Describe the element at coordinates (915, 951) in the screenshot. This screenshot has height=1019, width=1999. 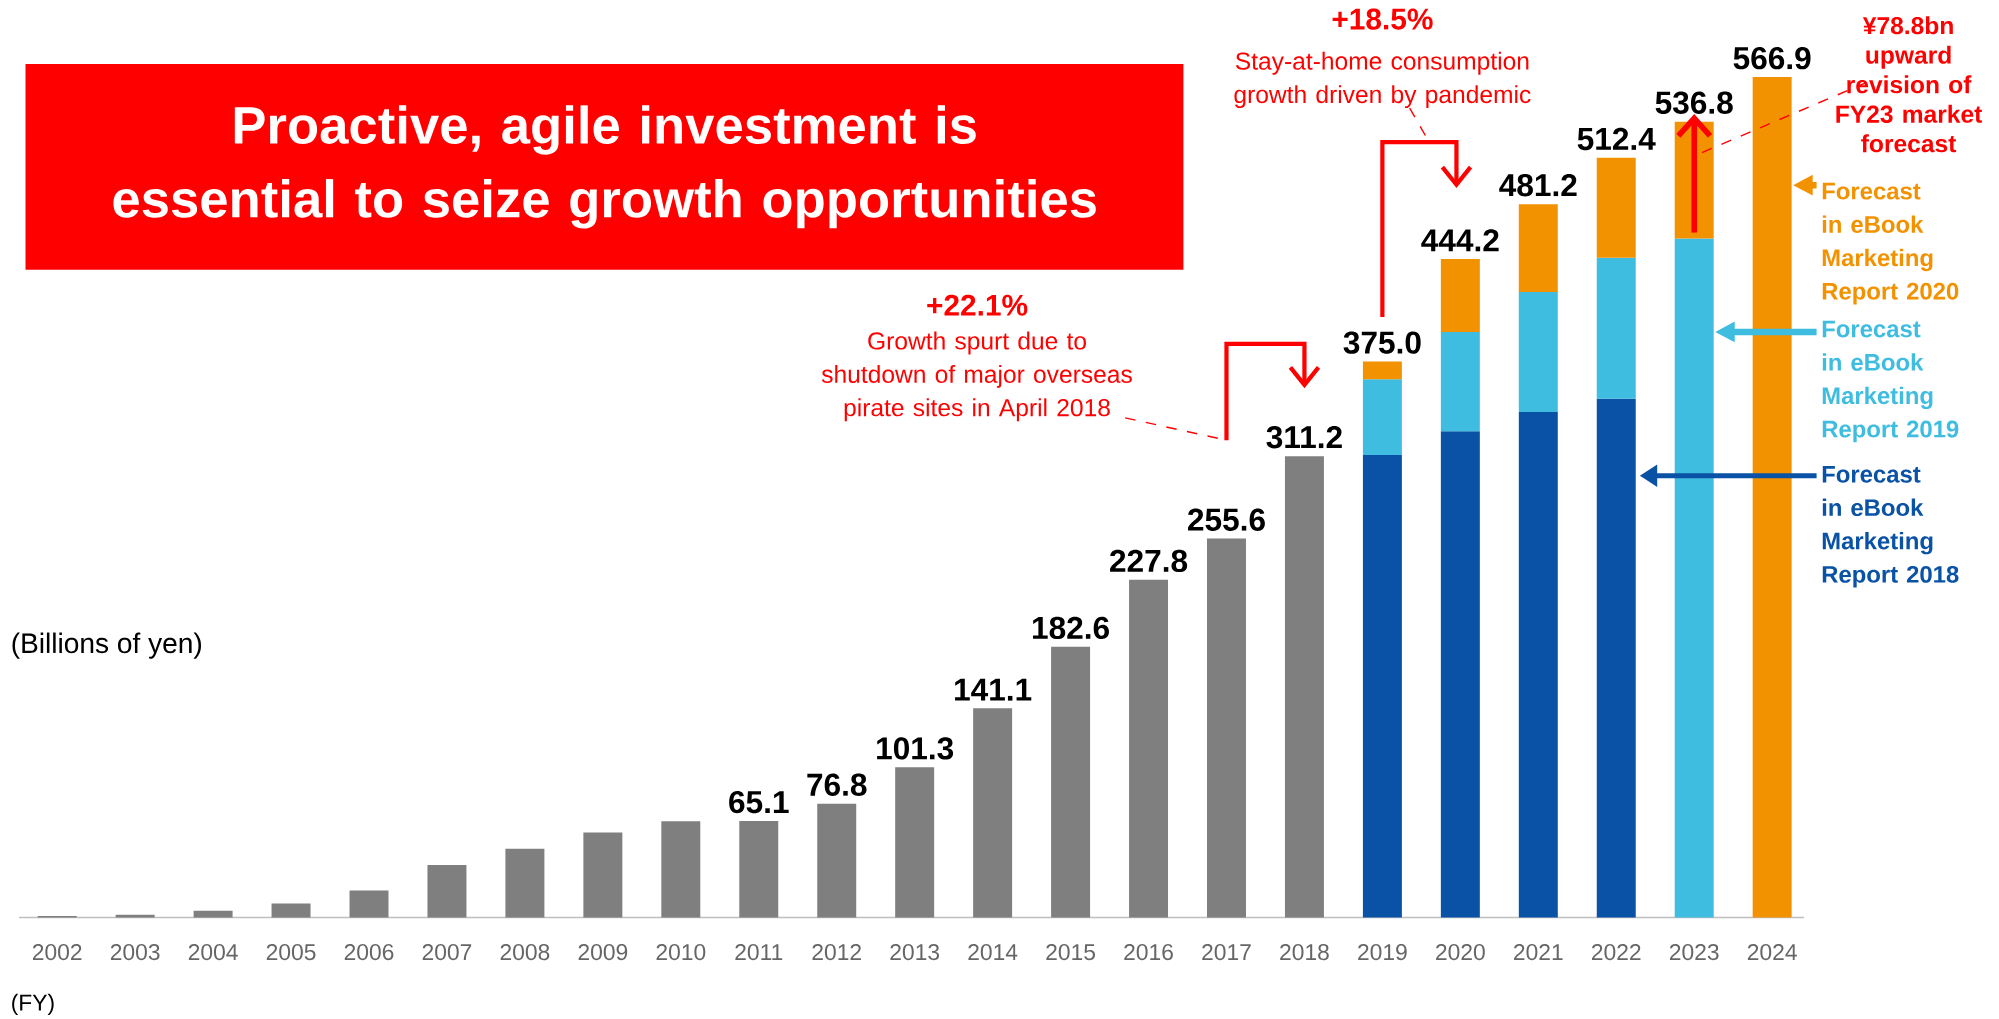
I see `x-tick-label: 2013` at that location.